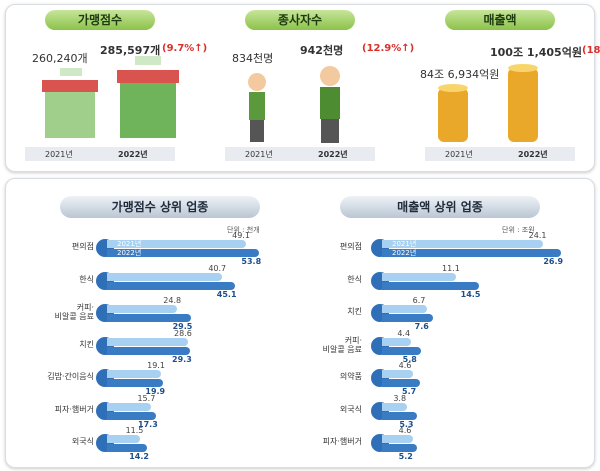 Image resolution: width=600 pixels, height=471 pixels. What do you see at coordinates (537, 235) in the screenshot?
I see `value-label: 24.1` at bounding box center [537, 235].